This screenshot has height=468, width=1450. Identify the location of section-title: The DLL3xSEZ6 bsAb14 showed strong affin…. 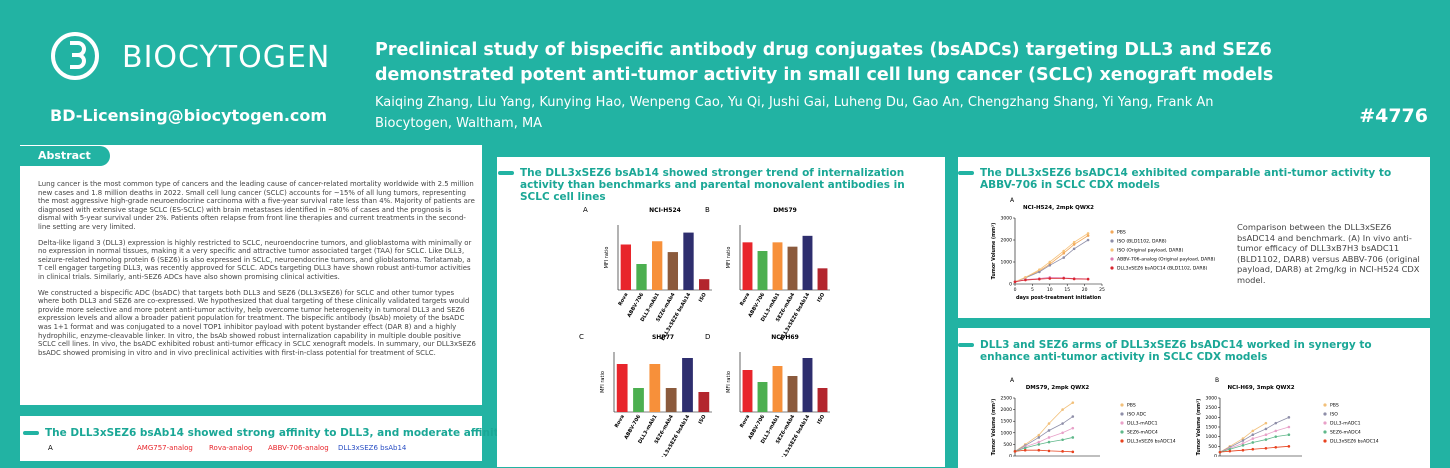
(289, 433).